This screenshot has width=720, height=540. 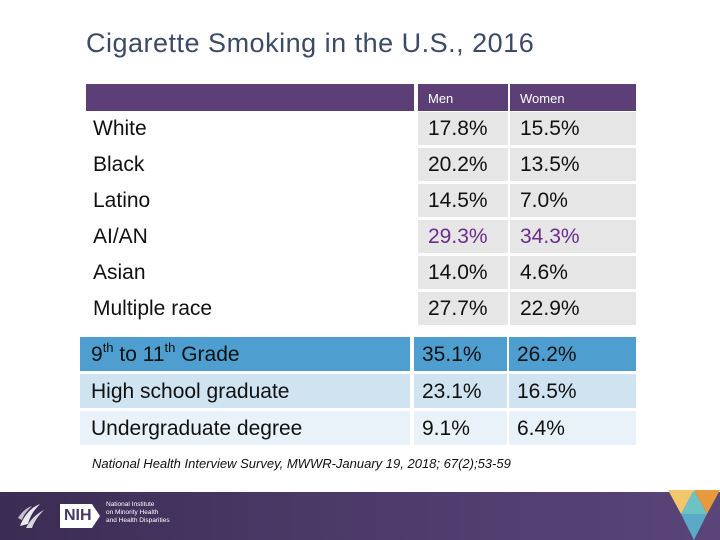 I want to click on table-row-high-school: High school graduate 23.1% 16.5%, so click(x=358, y=392).